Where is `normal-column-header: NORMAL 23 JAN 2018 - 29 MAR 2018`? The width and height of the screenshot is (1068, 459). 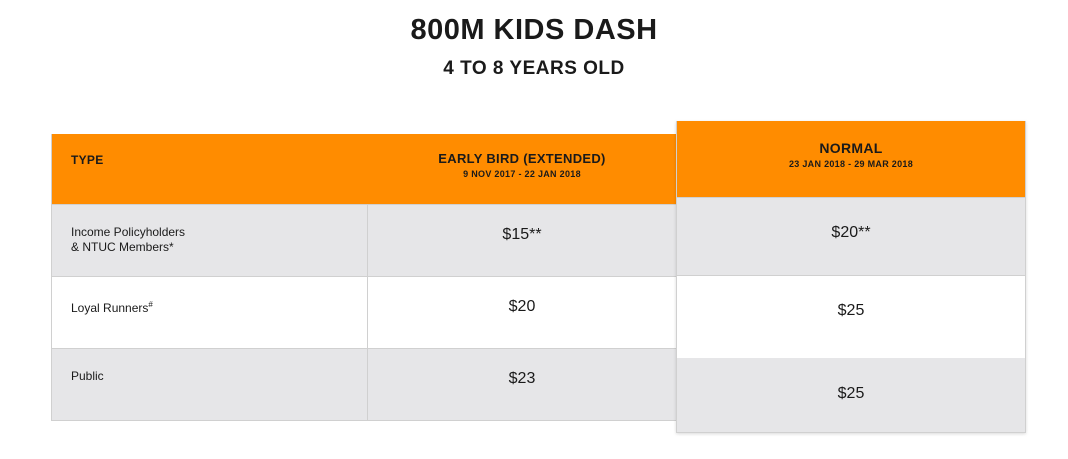
normal-column-header: NORMAL 23 JAN 2018 - 29 MAR 2018 is located at coordinates (851, 159).